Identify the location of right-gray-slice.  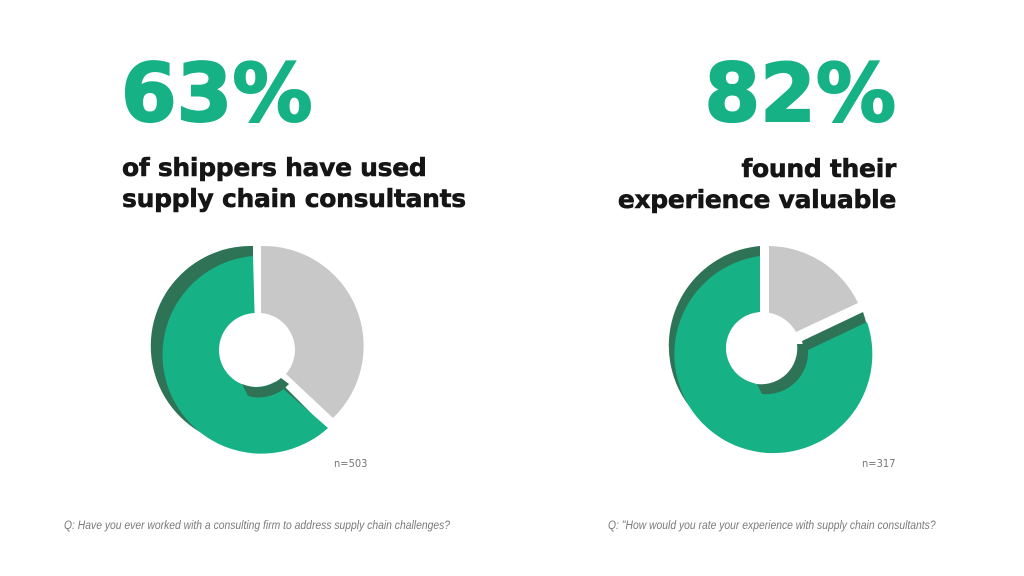
(813, 289).